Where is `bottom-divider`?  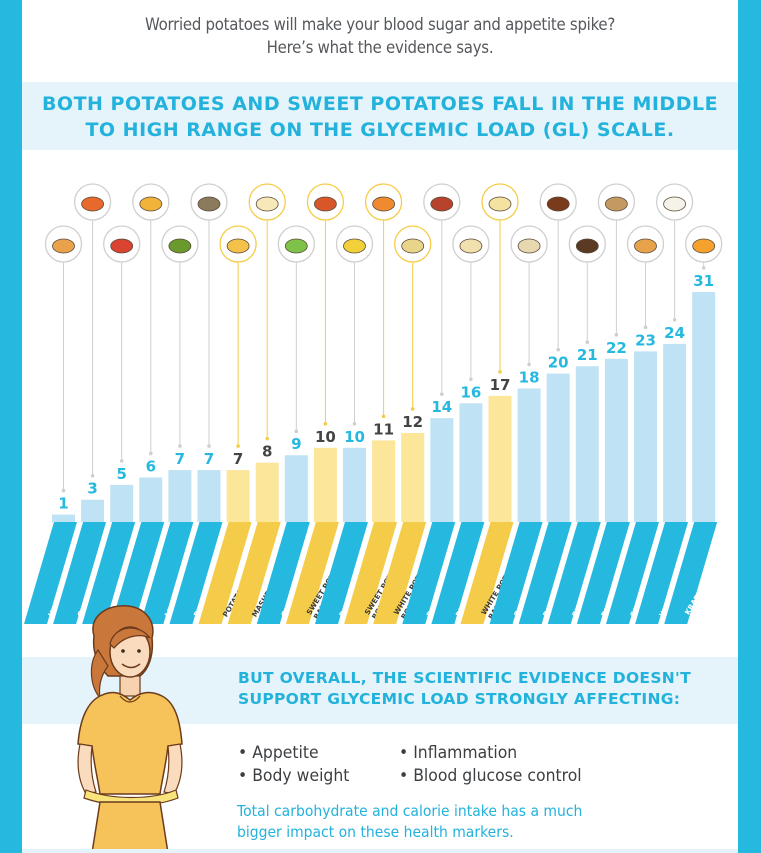
bottom-divider is located at coordinates (380, 851).